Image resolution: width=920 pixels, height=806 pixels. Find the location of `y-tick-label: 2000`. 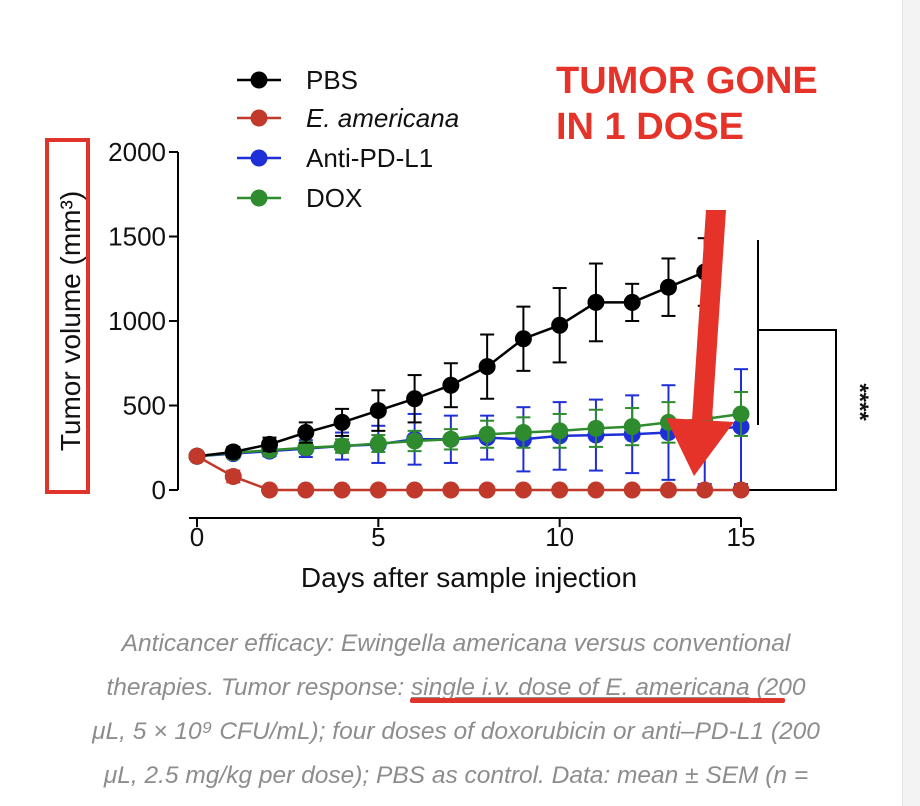

y-tick-label: 2000 is located at coordinates (137, 152).